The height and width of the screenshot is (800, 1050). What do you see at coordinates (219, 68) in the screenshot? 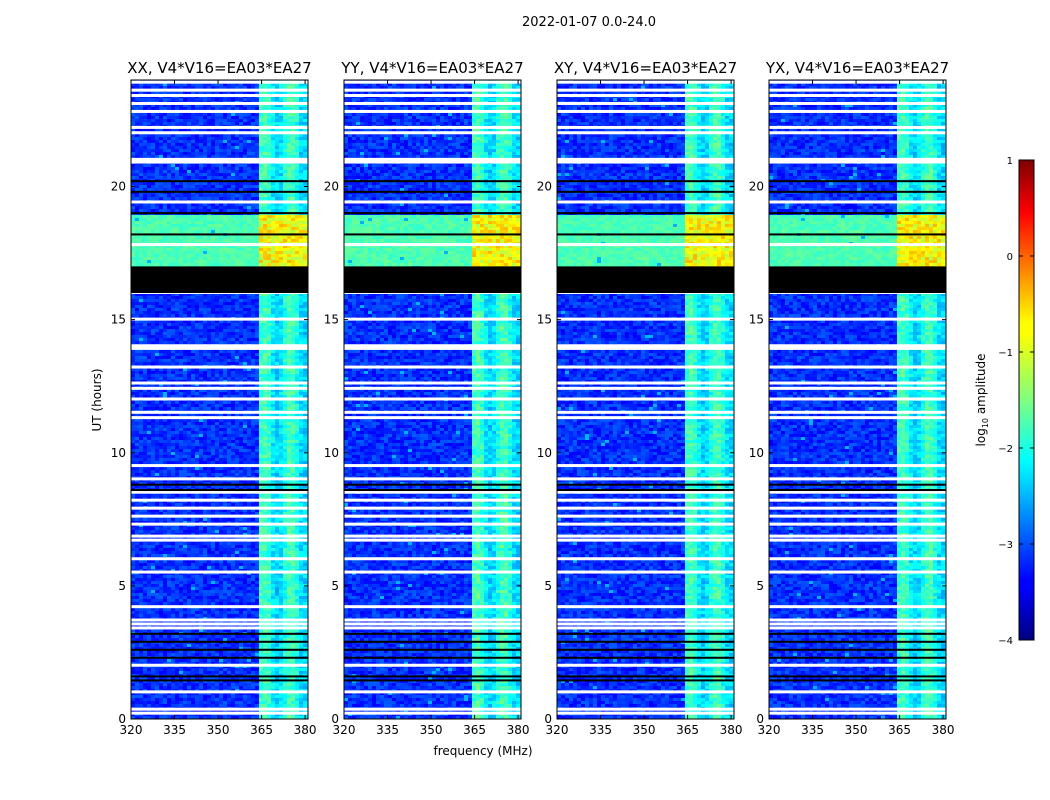
I see `panel-title: XX, V4*V16=EA03*EA27` at bounding box center [219, 68].